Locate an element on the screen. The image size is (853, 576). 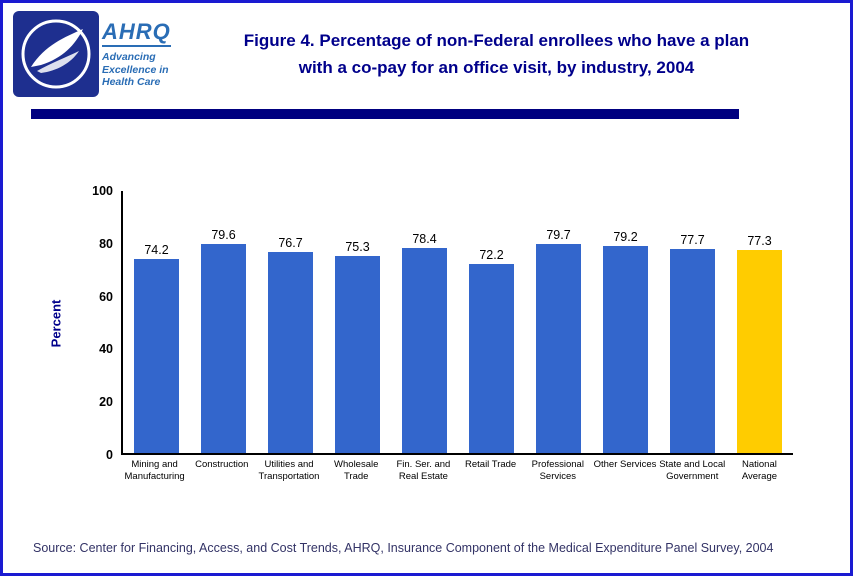
bar-column: 77.3 is located at coordinates (759, 322).